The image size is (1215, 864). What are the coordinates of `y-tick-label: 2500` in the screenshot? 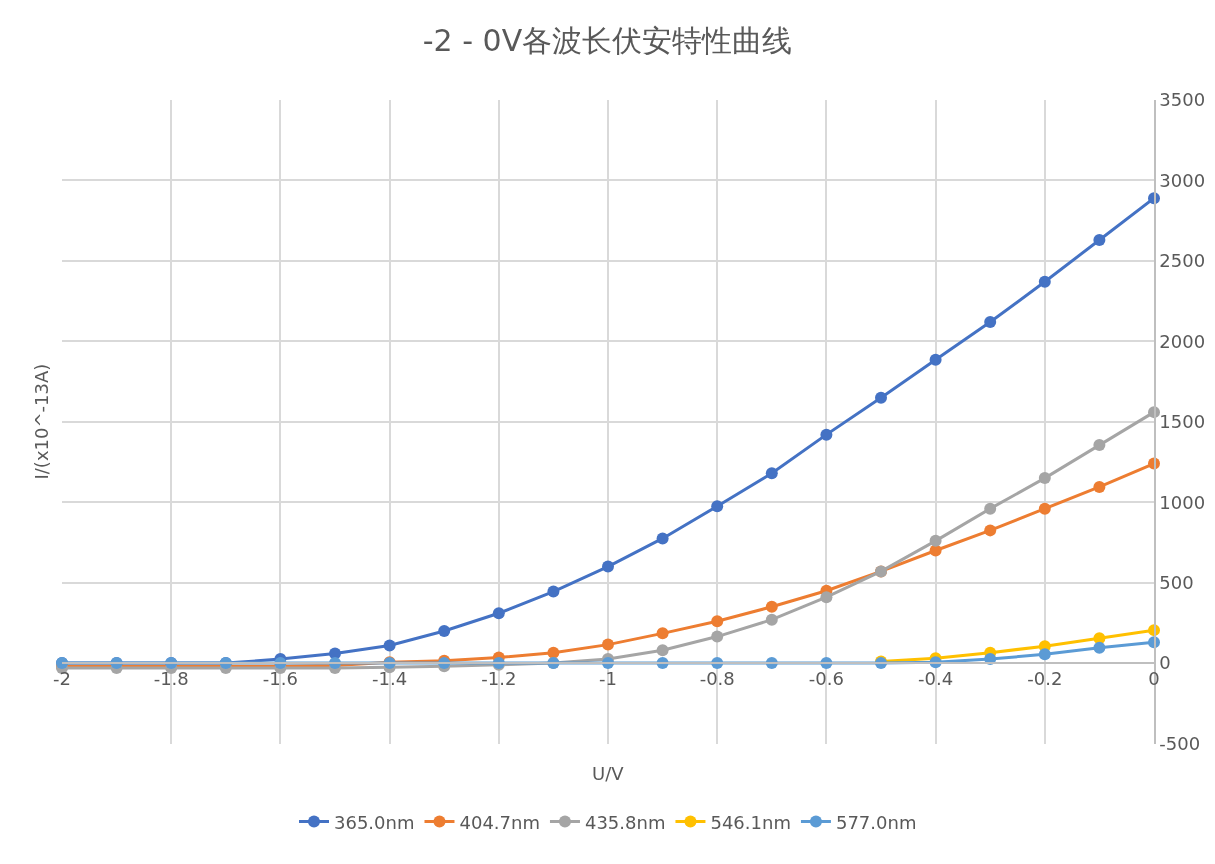 It's located at (1182, 261).